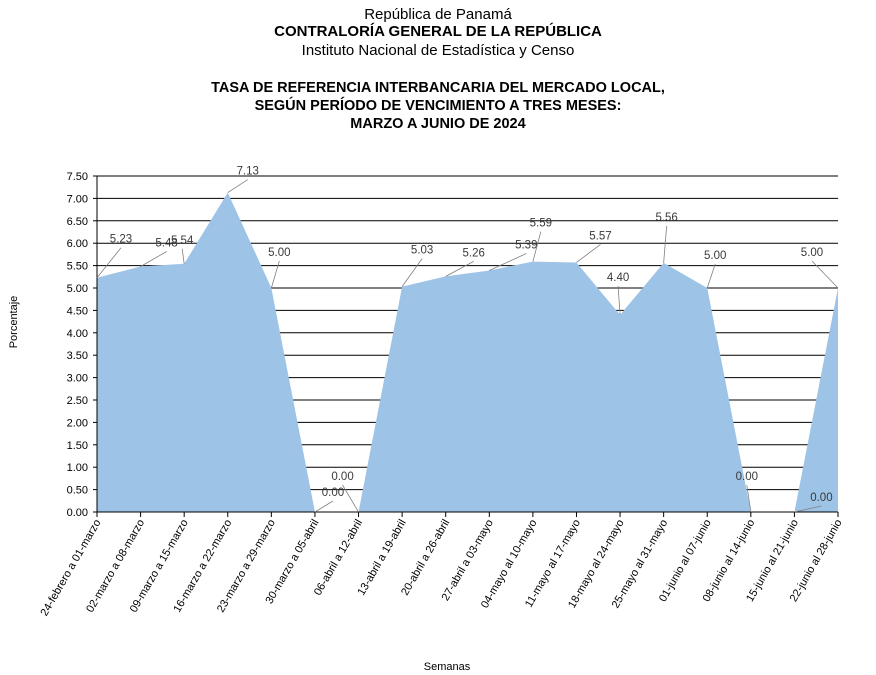  What do you see at coordinates (14, 322) in the screenshot?
I see `y-axis-label: Porcentaje` at bounding box center [14, 322].